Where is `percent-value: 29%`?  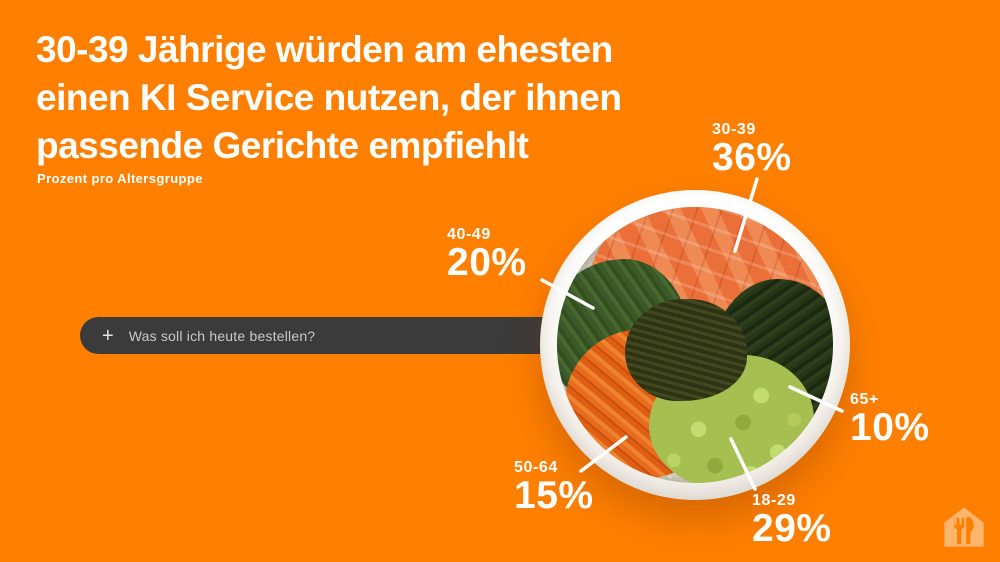
percent-value: 29% is located at coordinates (792, 528).